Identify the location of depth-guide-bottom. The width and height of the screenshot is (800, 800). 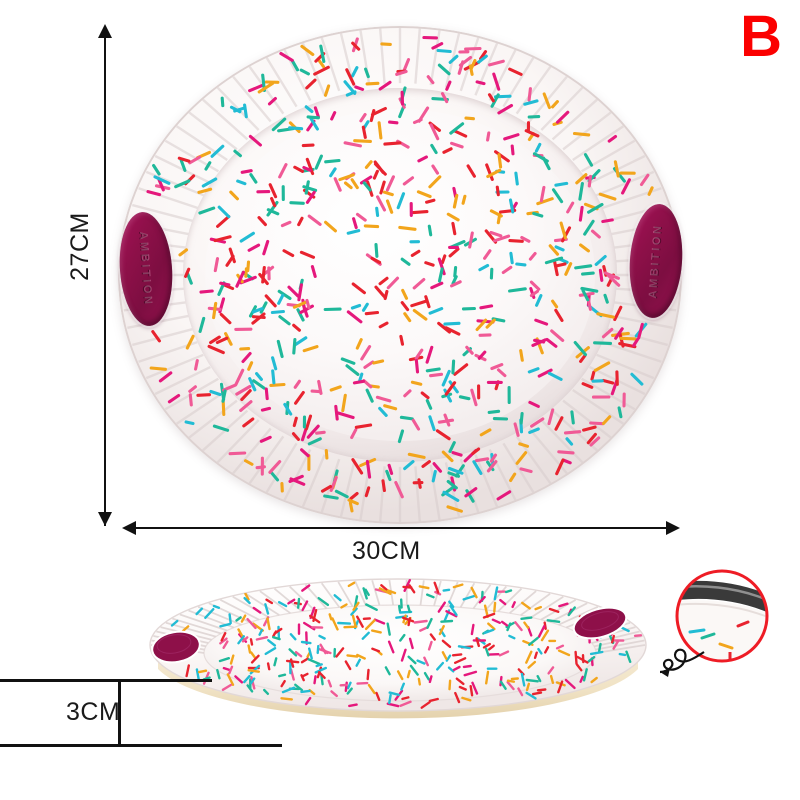
(141, 745).